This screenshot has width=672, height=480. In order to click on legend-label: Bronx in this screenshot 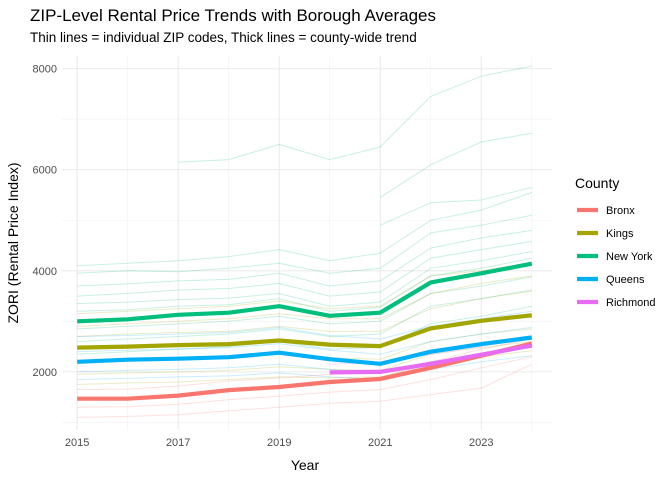, I will do `click(620, 211)`.